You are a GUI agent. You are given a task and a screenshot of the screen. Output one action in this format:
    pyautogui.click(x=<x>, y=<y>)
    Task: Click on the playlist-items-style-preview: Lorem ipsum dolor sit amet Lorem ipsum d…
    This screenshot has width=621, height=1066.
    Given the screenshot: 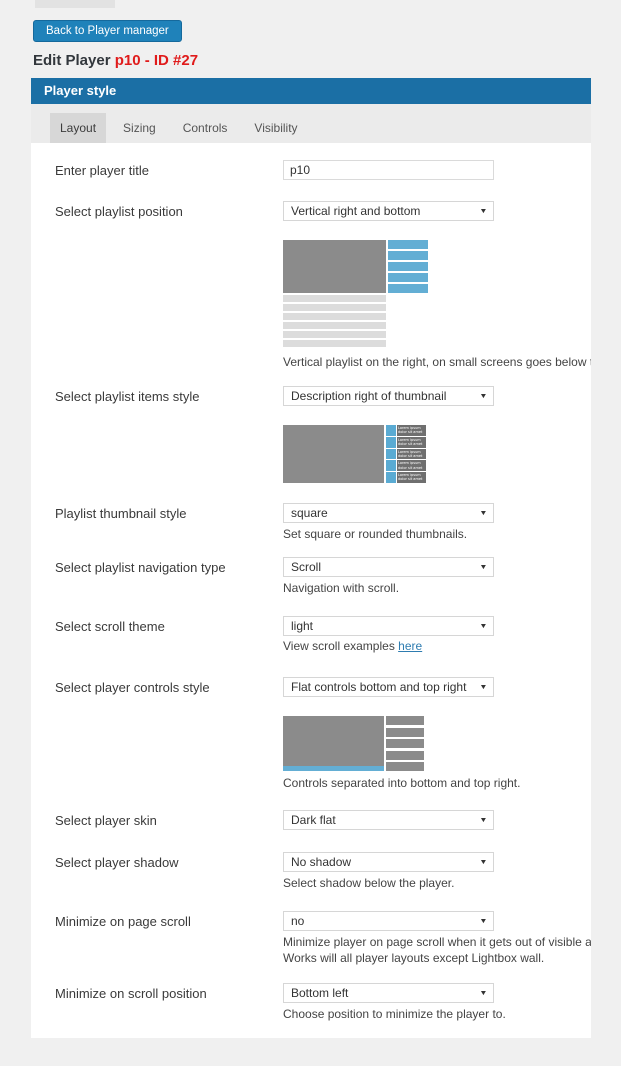 What is the action you would take?
    pyautogui.click(x=354, y=454)
    